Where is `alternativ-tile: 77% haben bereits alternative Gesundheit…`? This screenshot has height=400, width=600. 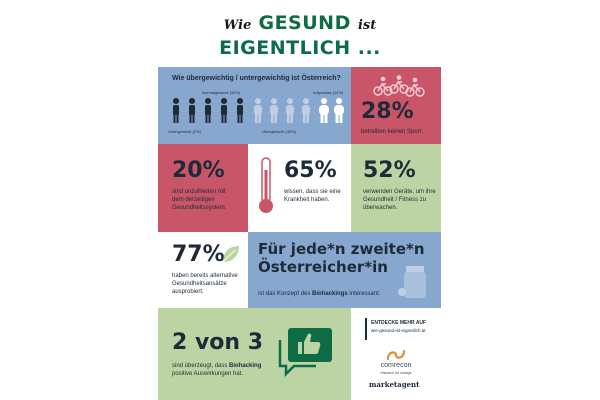
alternativ-tile: 77% haben bereits alternative Gesundheit… is located at coordinates (203, 270).